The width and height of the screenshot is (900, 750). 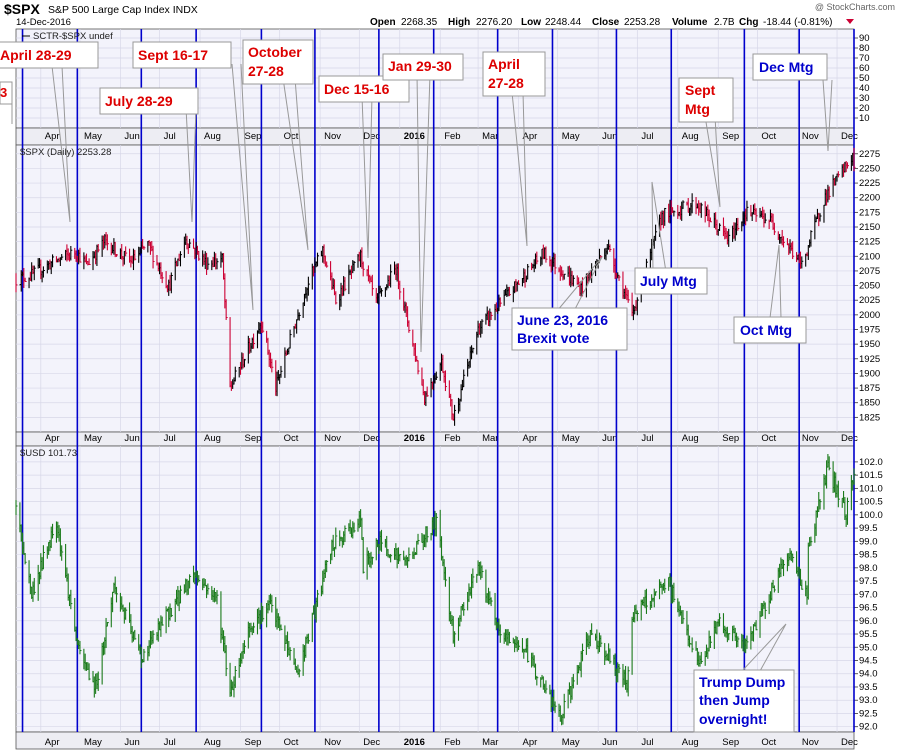 I want to click on usd-title: $USD 101.73, so click(x=48, y=453).